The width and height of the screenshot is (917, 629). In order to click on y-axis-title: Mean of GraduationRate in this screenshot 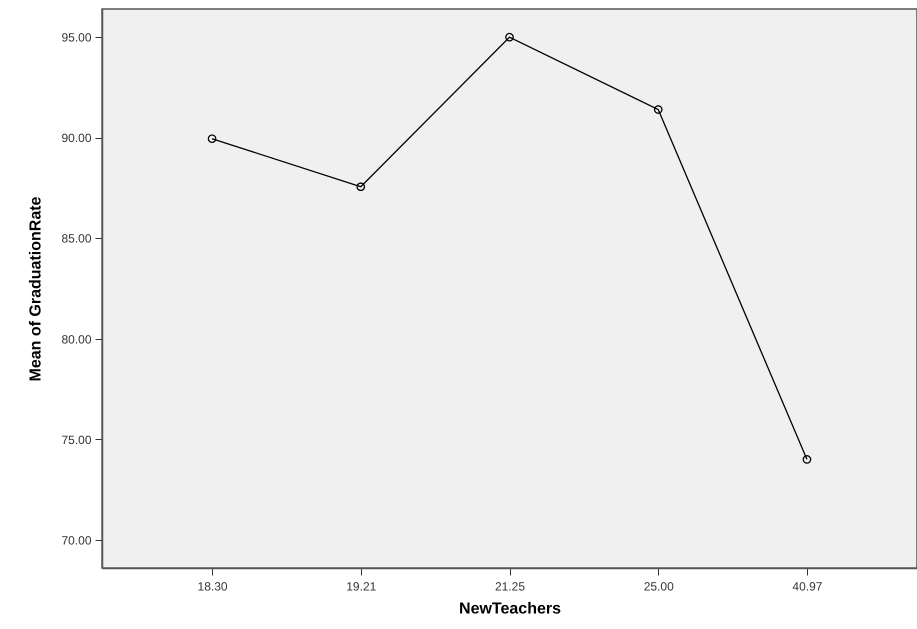, I will do `click(35, 289)`.